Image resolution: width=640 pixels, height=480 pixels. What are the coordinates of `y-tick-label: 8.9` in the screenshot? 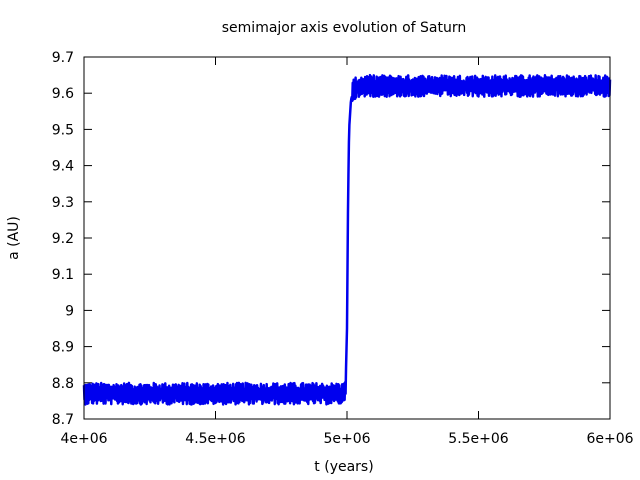 It's located at (63, 348).